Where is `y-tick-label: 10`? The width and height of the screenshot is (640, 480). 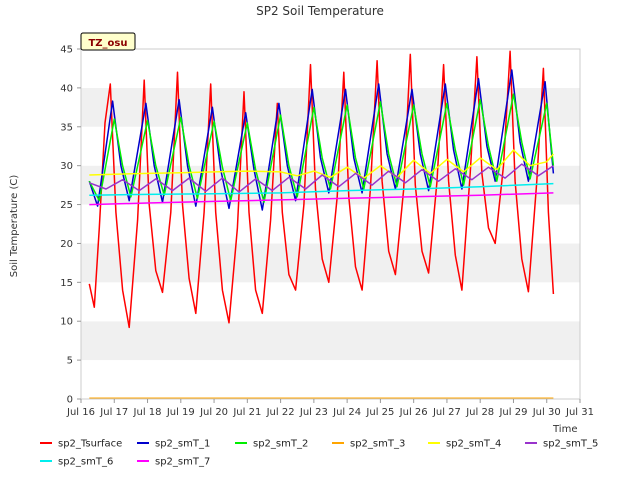 y-tick-label: 10 is located at coordinates (66, 322).